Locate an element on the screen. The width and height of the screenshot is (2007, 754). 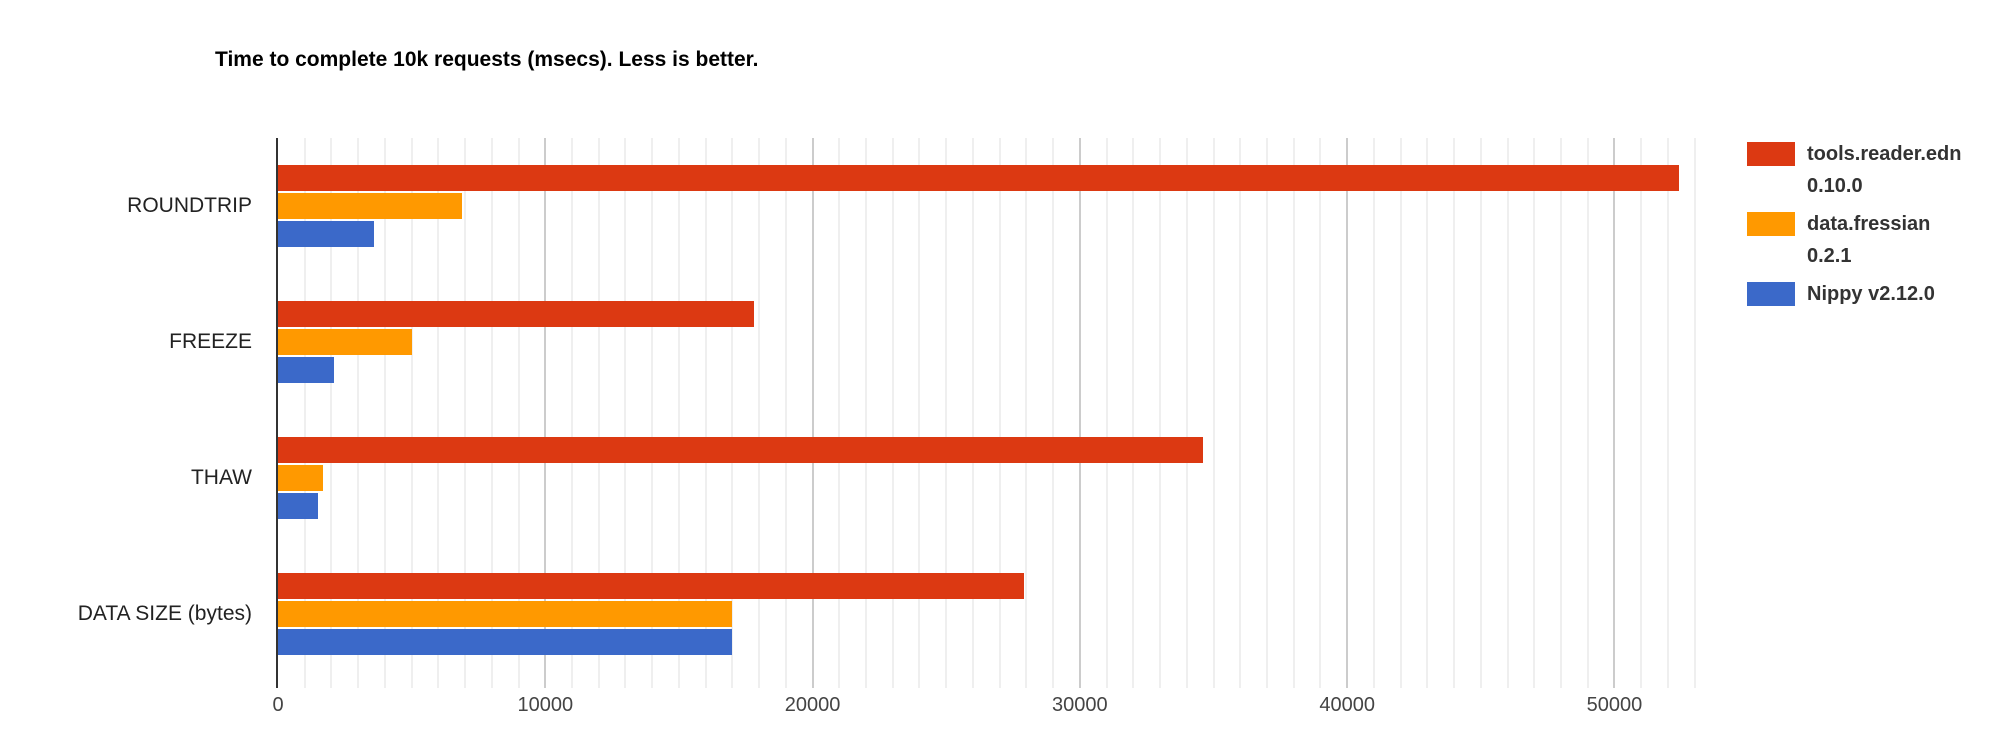
value-tick-label: 50000 is located at coordinates (1614, 705).